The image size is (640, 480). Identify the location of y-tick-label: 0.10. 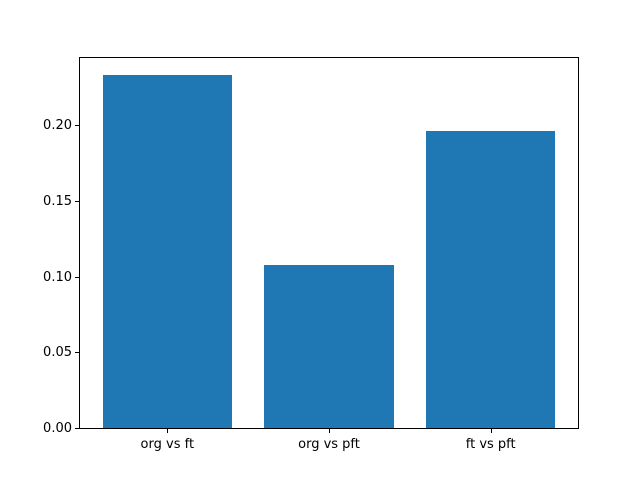
(57, 277).